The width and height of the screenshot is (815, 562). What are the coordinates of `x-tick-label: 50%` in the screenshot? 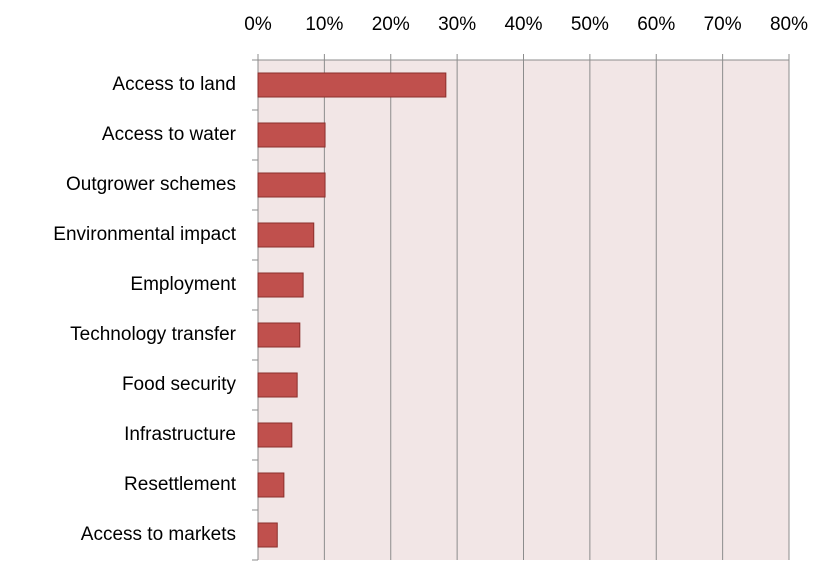 It's located at (590, 24).